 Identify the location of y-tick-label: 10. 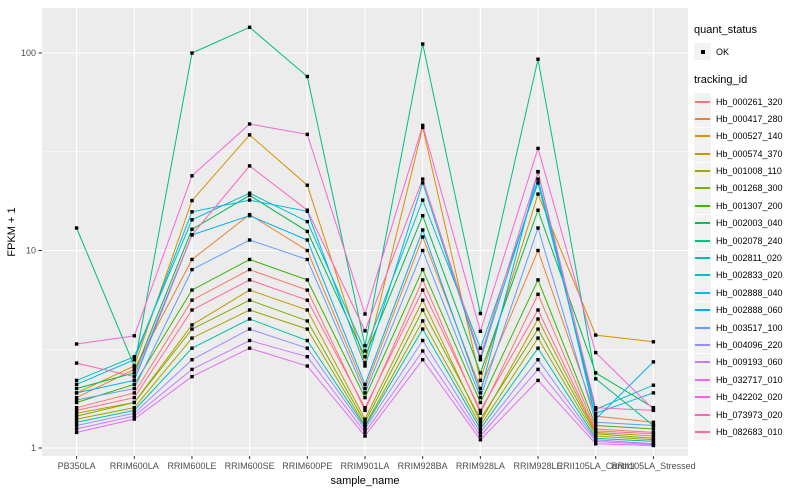
(31, 251).